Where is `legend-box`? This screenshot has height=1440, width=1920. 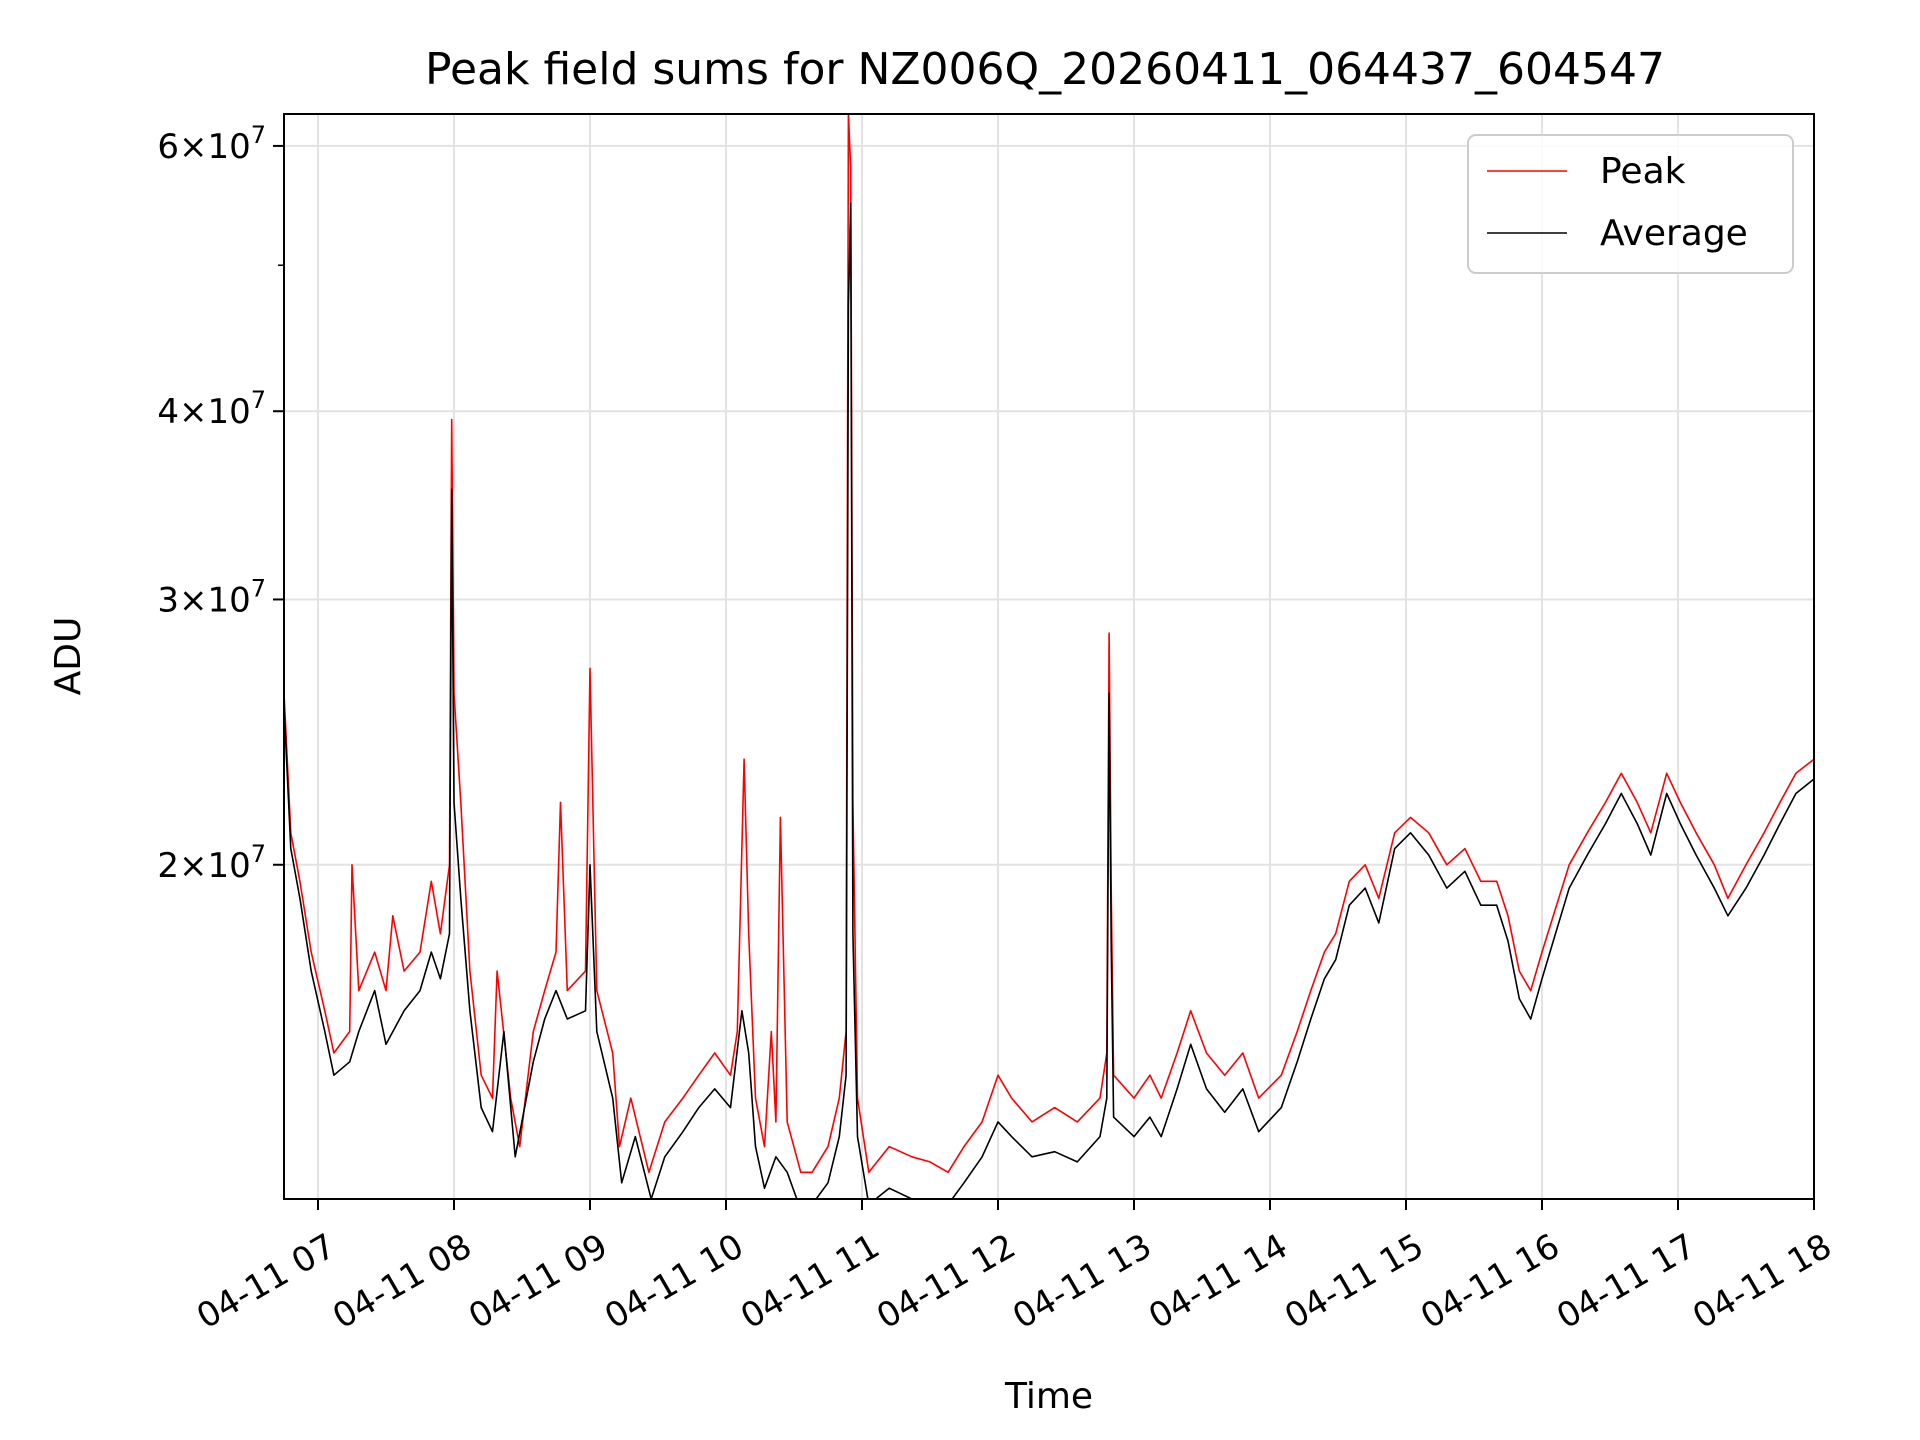
legend-box is located at coordinates (1630, 204).